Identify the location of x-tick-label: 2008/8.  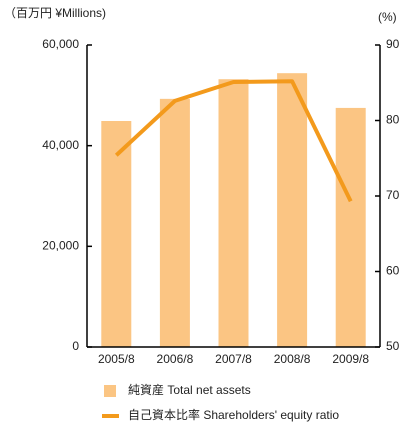
(292, 359).